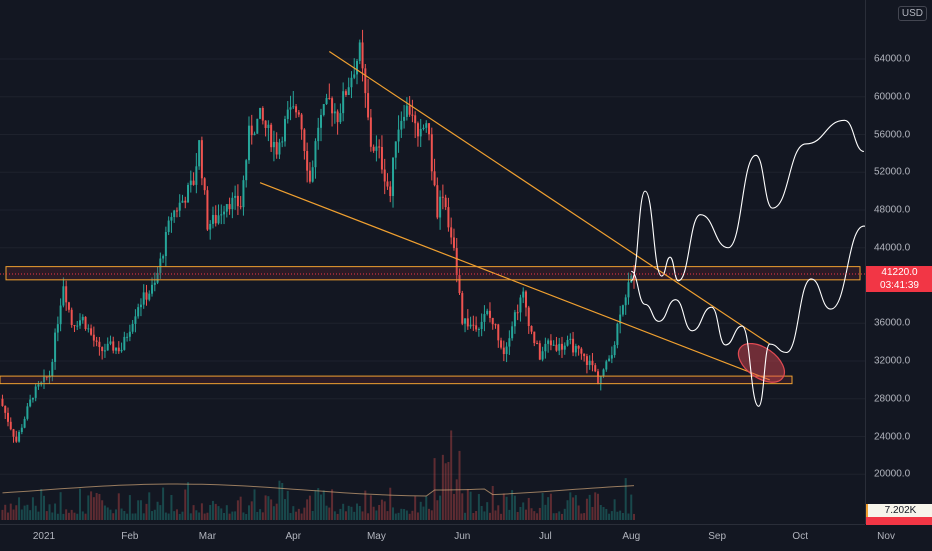 The image size is (932, 551). What do you see at coordinates (912, 13) in the screenshot?
I see `currency-button: USD` at bounding box center [912, 13].